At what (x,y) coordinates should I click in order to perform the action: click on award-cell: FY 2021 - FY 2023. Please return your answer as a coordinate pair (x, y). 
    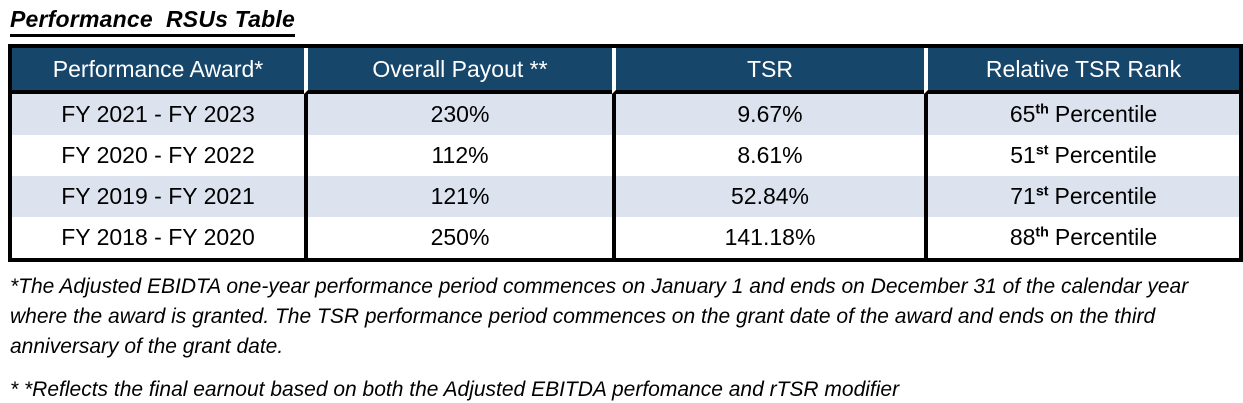
    Looking at the image, I should click on (158, 114).